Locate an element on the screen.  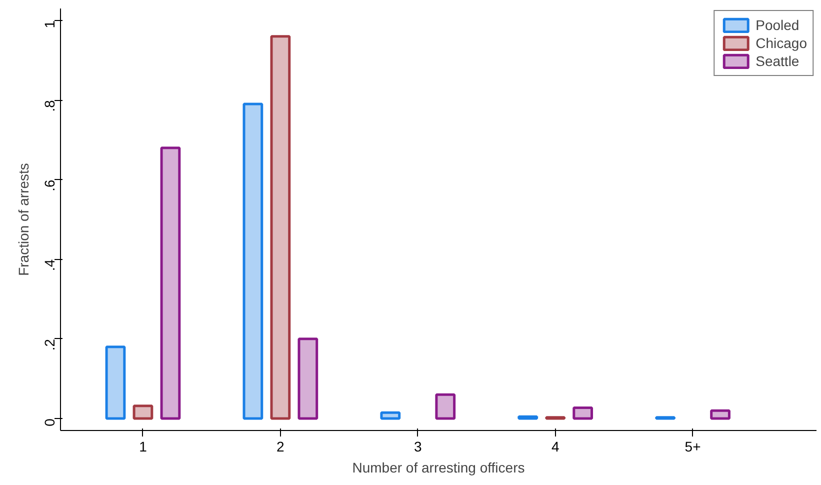
y-axis-title: Fraction of arrests is located at coordinates (24, 219).